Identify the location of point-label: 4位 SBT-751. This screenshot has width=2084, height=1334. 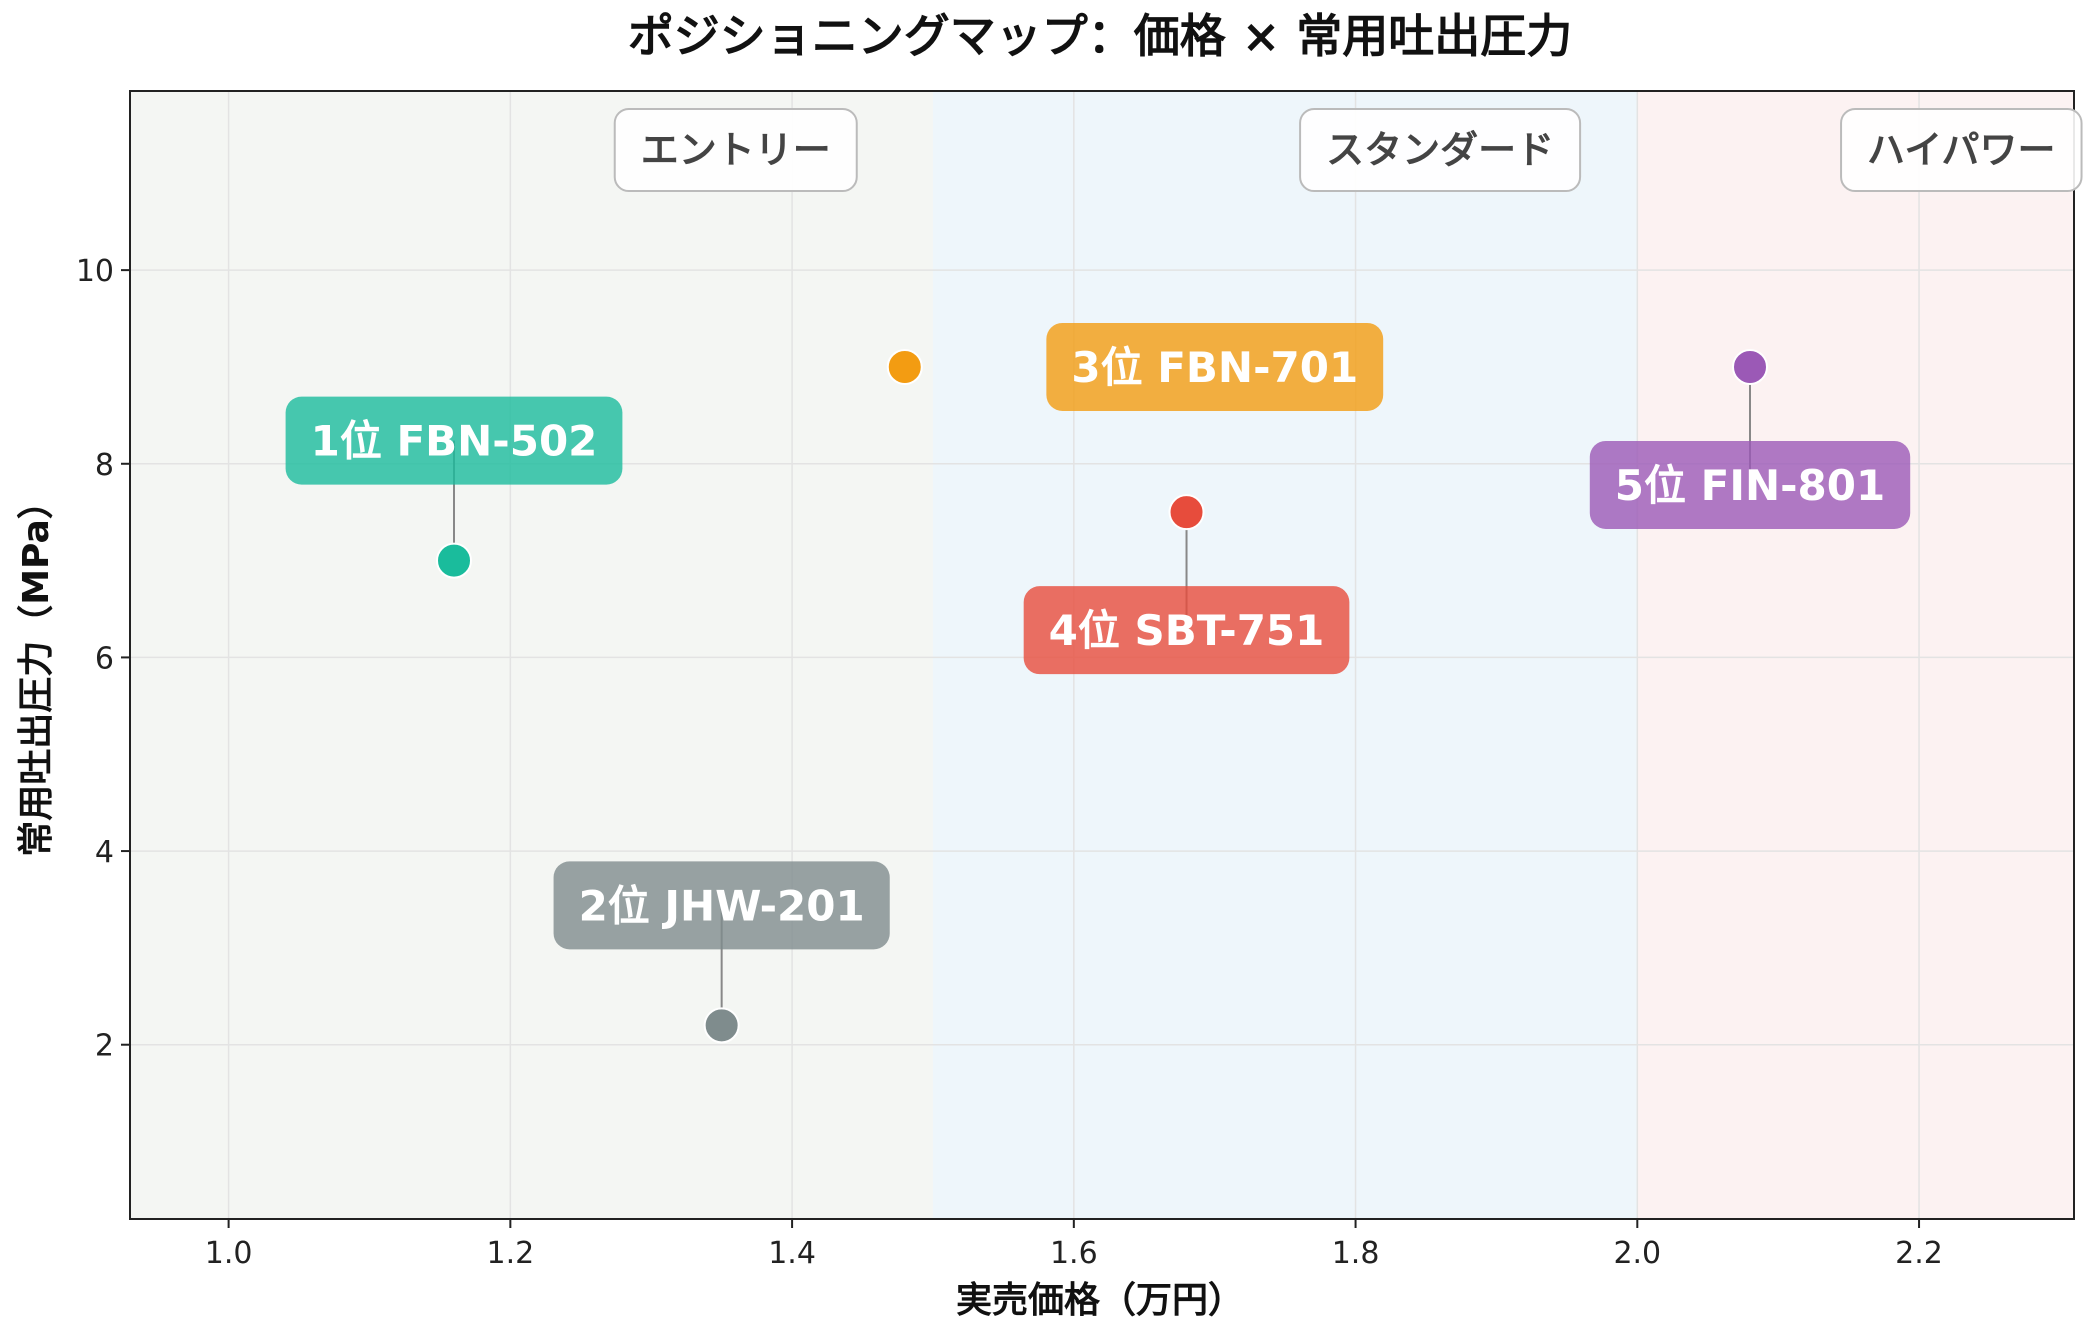
(1187, 630).